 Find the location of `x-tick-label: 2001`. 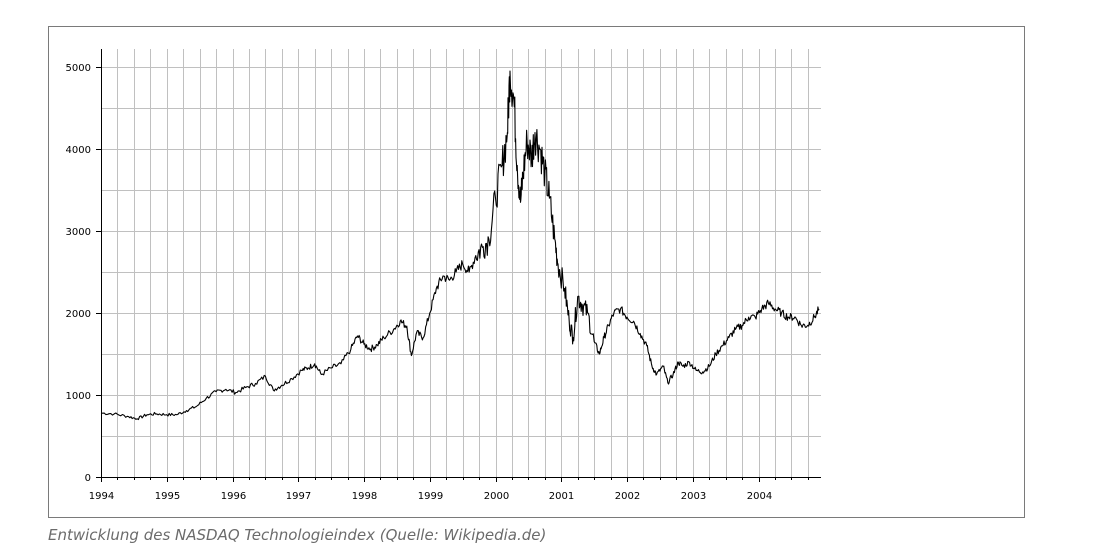

x-tick-label: 2001 is located at coordinates (561, 496).